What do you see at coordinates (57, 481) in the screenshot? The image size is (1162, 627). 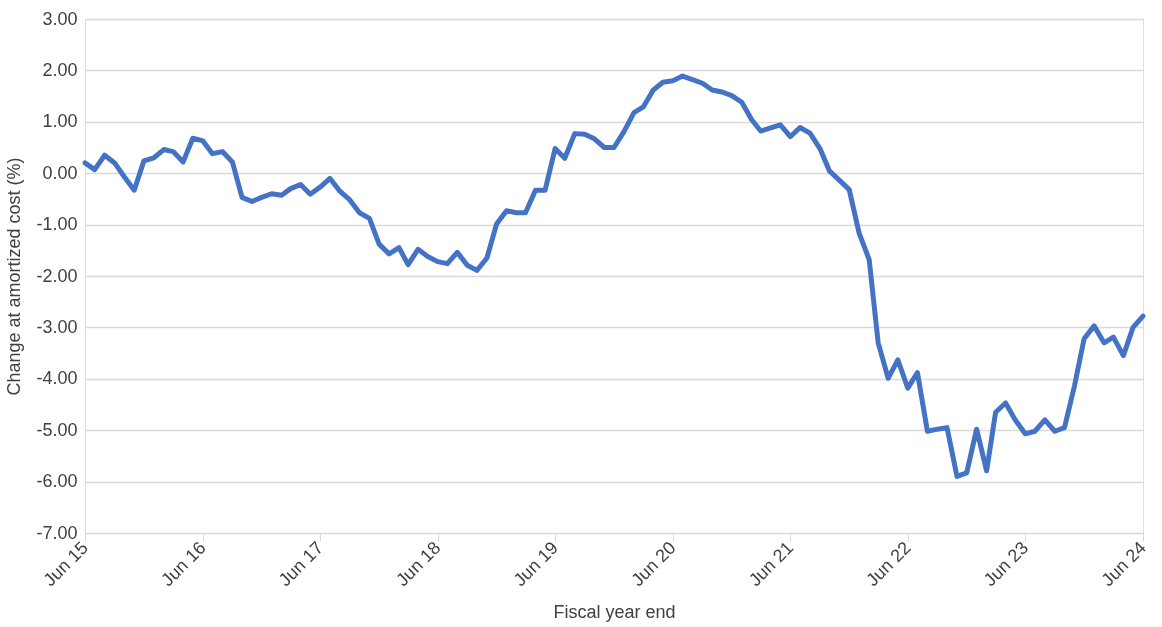 I see `y-tick-label: -6.00` at bounding box center [57, 481].